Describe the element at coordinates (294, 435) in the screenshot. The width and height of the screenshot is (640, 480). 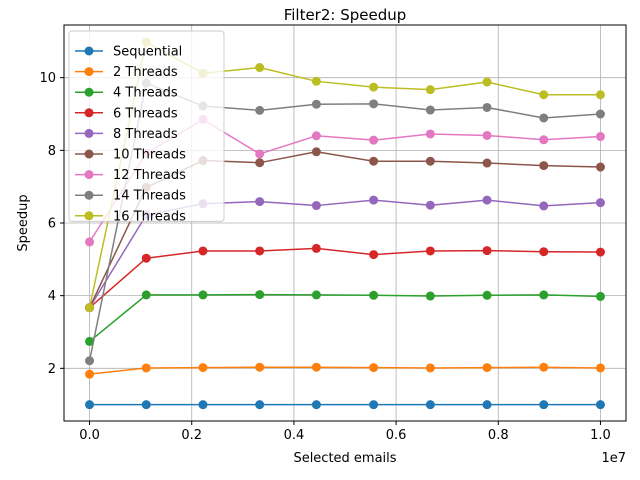
I see `x-tick-label: 0.4` at that location.